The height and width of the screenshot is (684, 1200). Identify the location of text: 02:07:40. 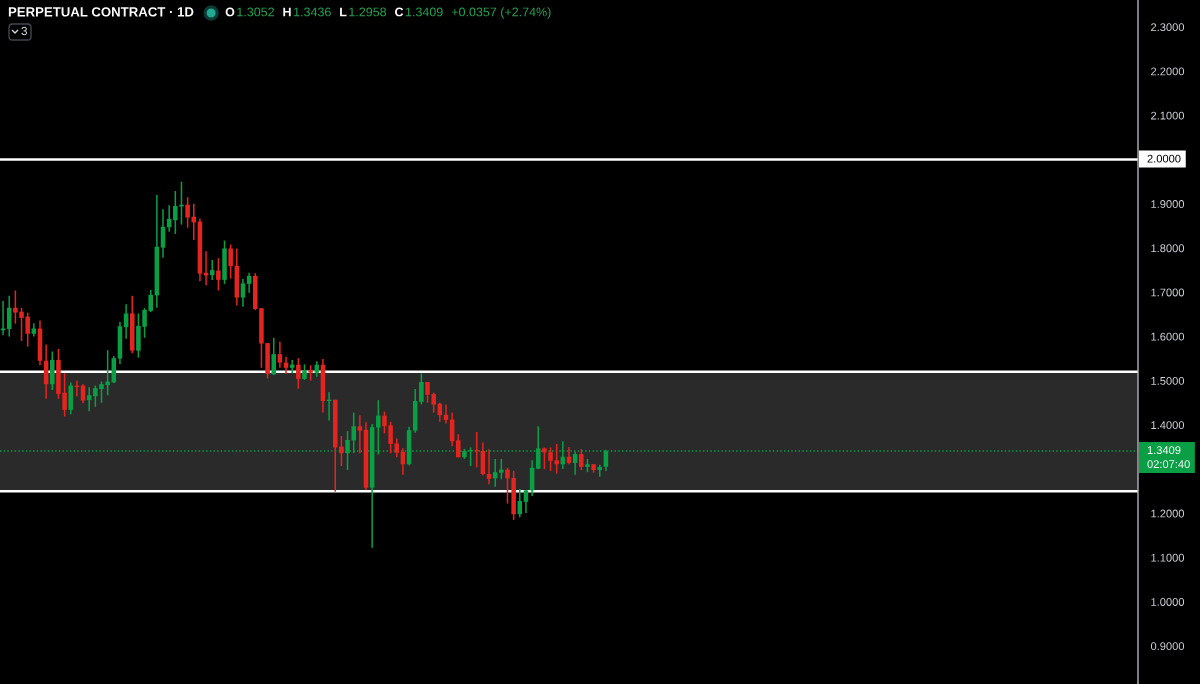
(1168, 464).